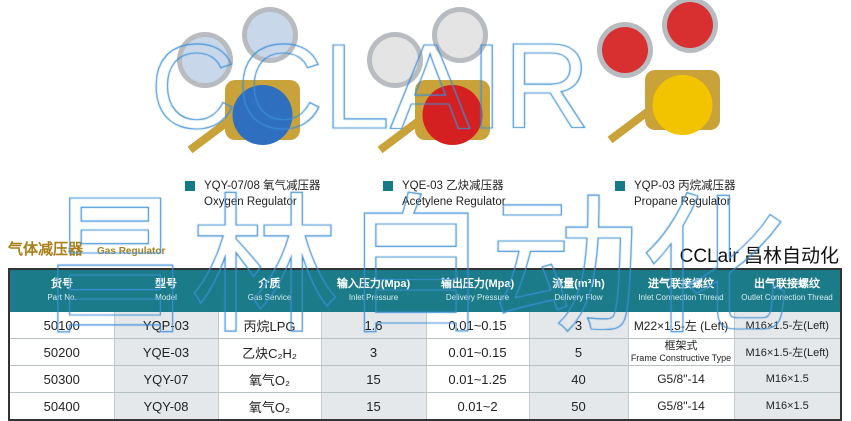  What do you see at coordinates (87, 249) in the screenshot?
I see `section-title: 气体减压器 Gas Regulator` at bounding box center [87, 249].